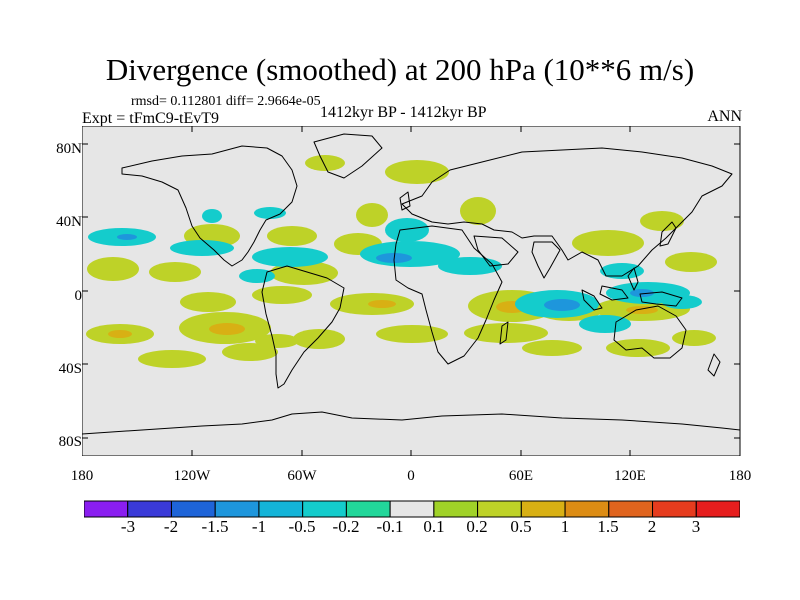 The width and height of the screenshot is (800, 600). Describe the element at coordinates (411, 476) in the screenshot. I see `lon-label-0: 0` at that location.